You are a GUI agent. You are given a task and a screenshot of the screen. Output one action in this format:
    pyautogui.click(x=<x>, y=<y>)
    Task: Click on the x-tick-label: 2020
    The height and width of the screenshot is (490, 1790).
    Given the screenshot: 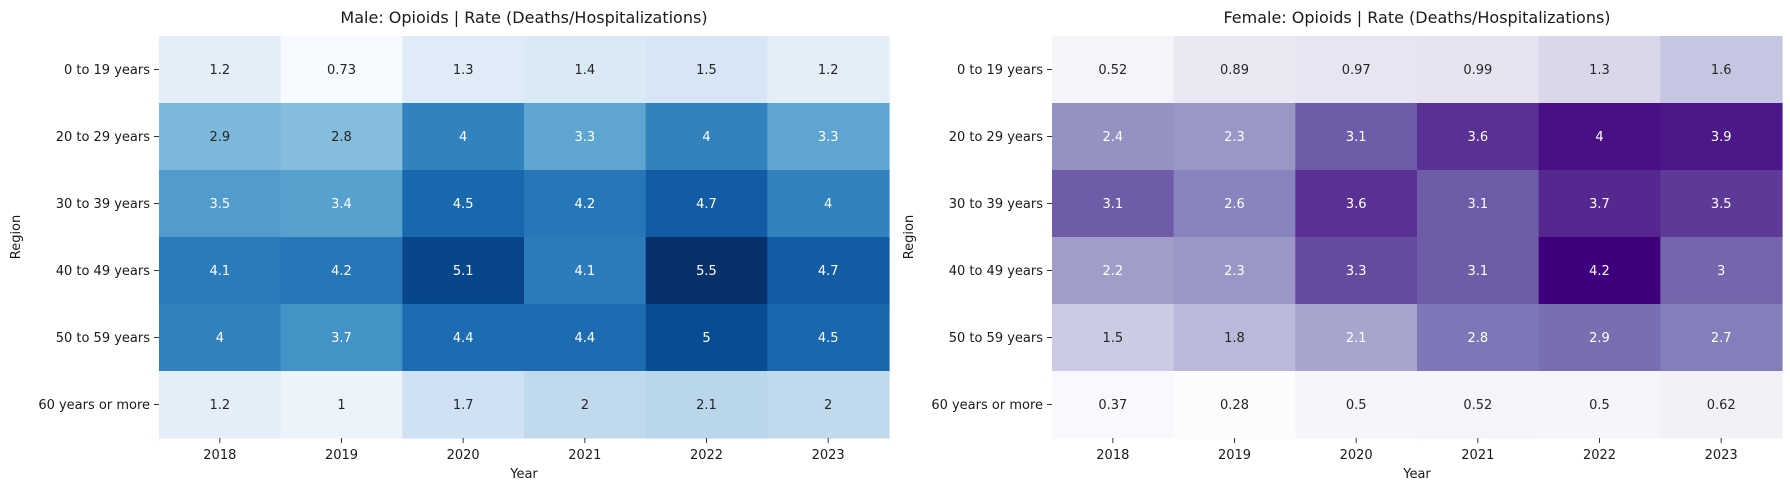 What is the action you would take?
    pyautogui.click(x=1356, y=455)
    